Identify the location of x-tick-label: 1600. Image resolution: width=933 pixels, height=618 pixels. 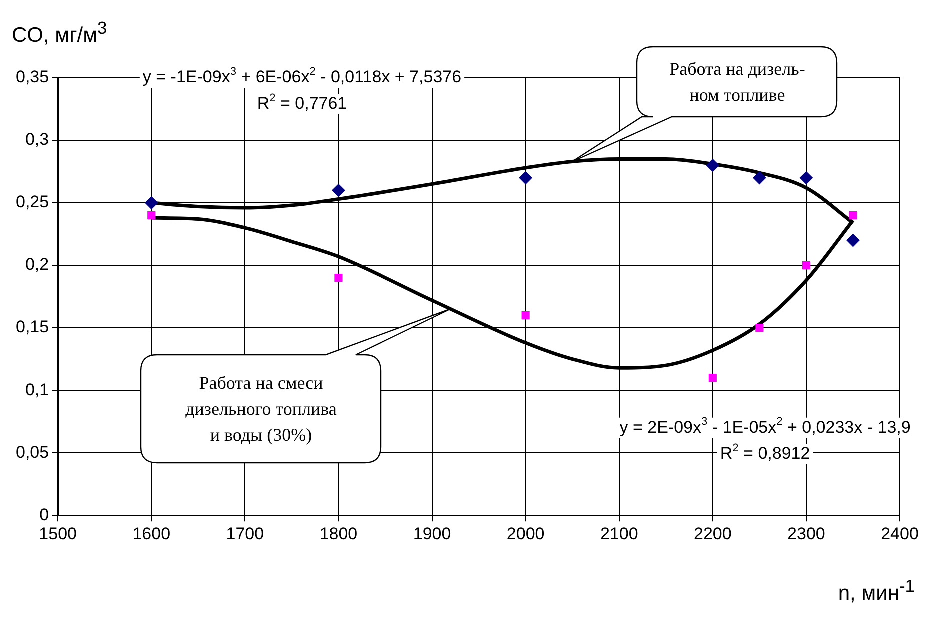
(151, 534).